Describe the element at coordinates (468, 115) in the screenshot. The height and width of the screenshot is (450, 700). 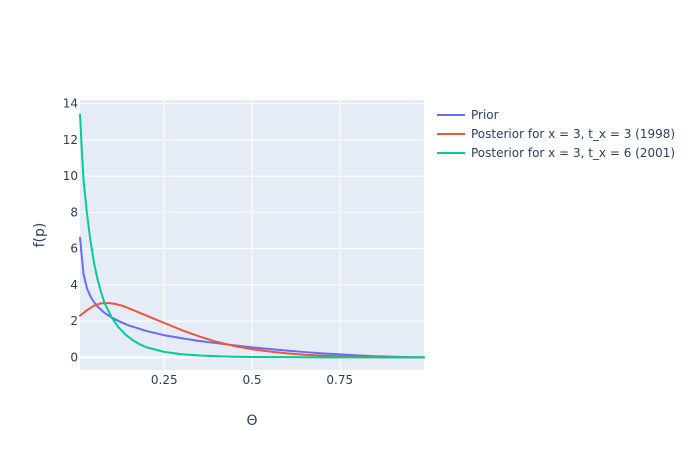
I see `legend-item: Prior` at that location.